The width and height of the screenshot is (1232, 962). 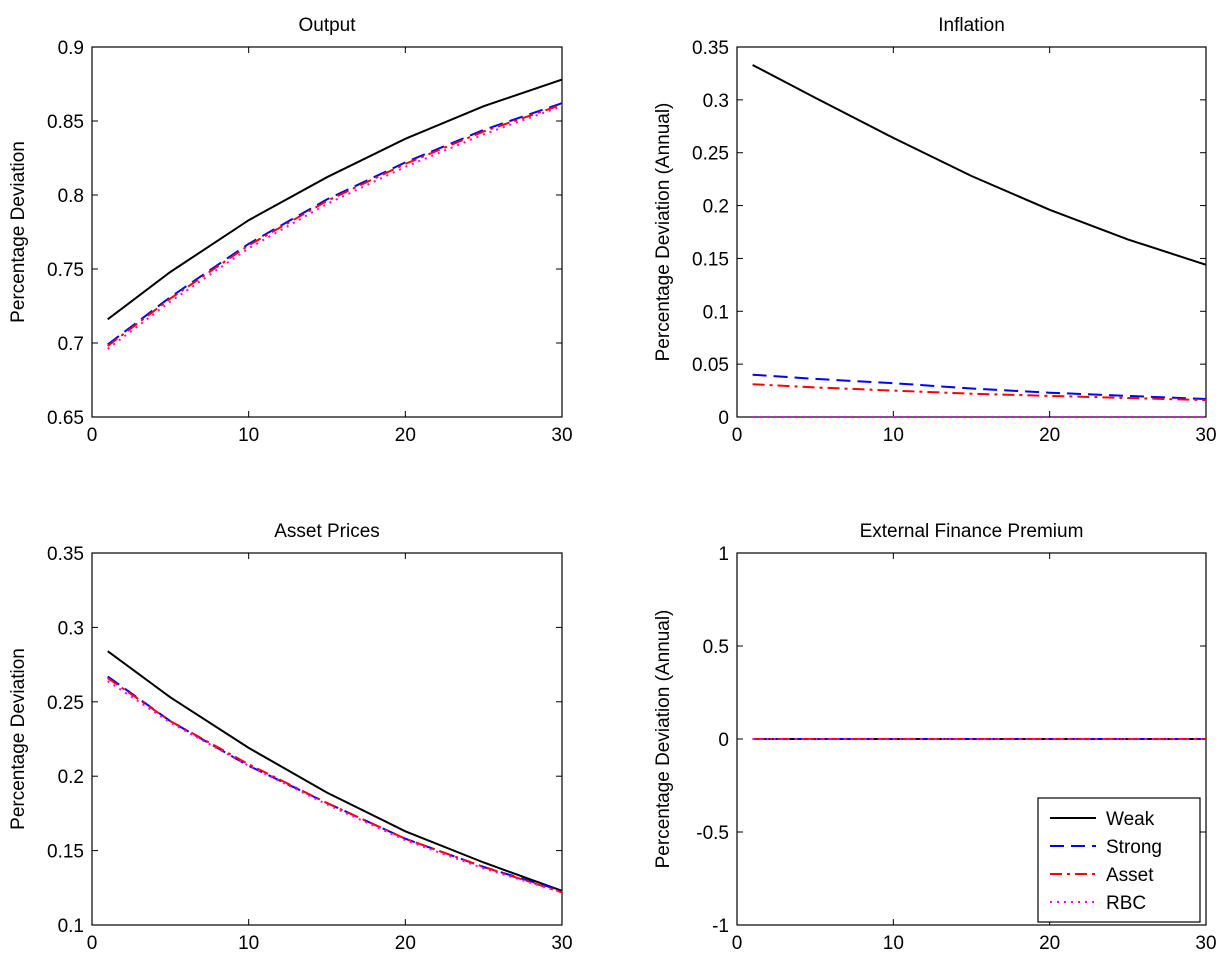 I want to click on y-tick-label: 0.65, so click(x=65, y=418).